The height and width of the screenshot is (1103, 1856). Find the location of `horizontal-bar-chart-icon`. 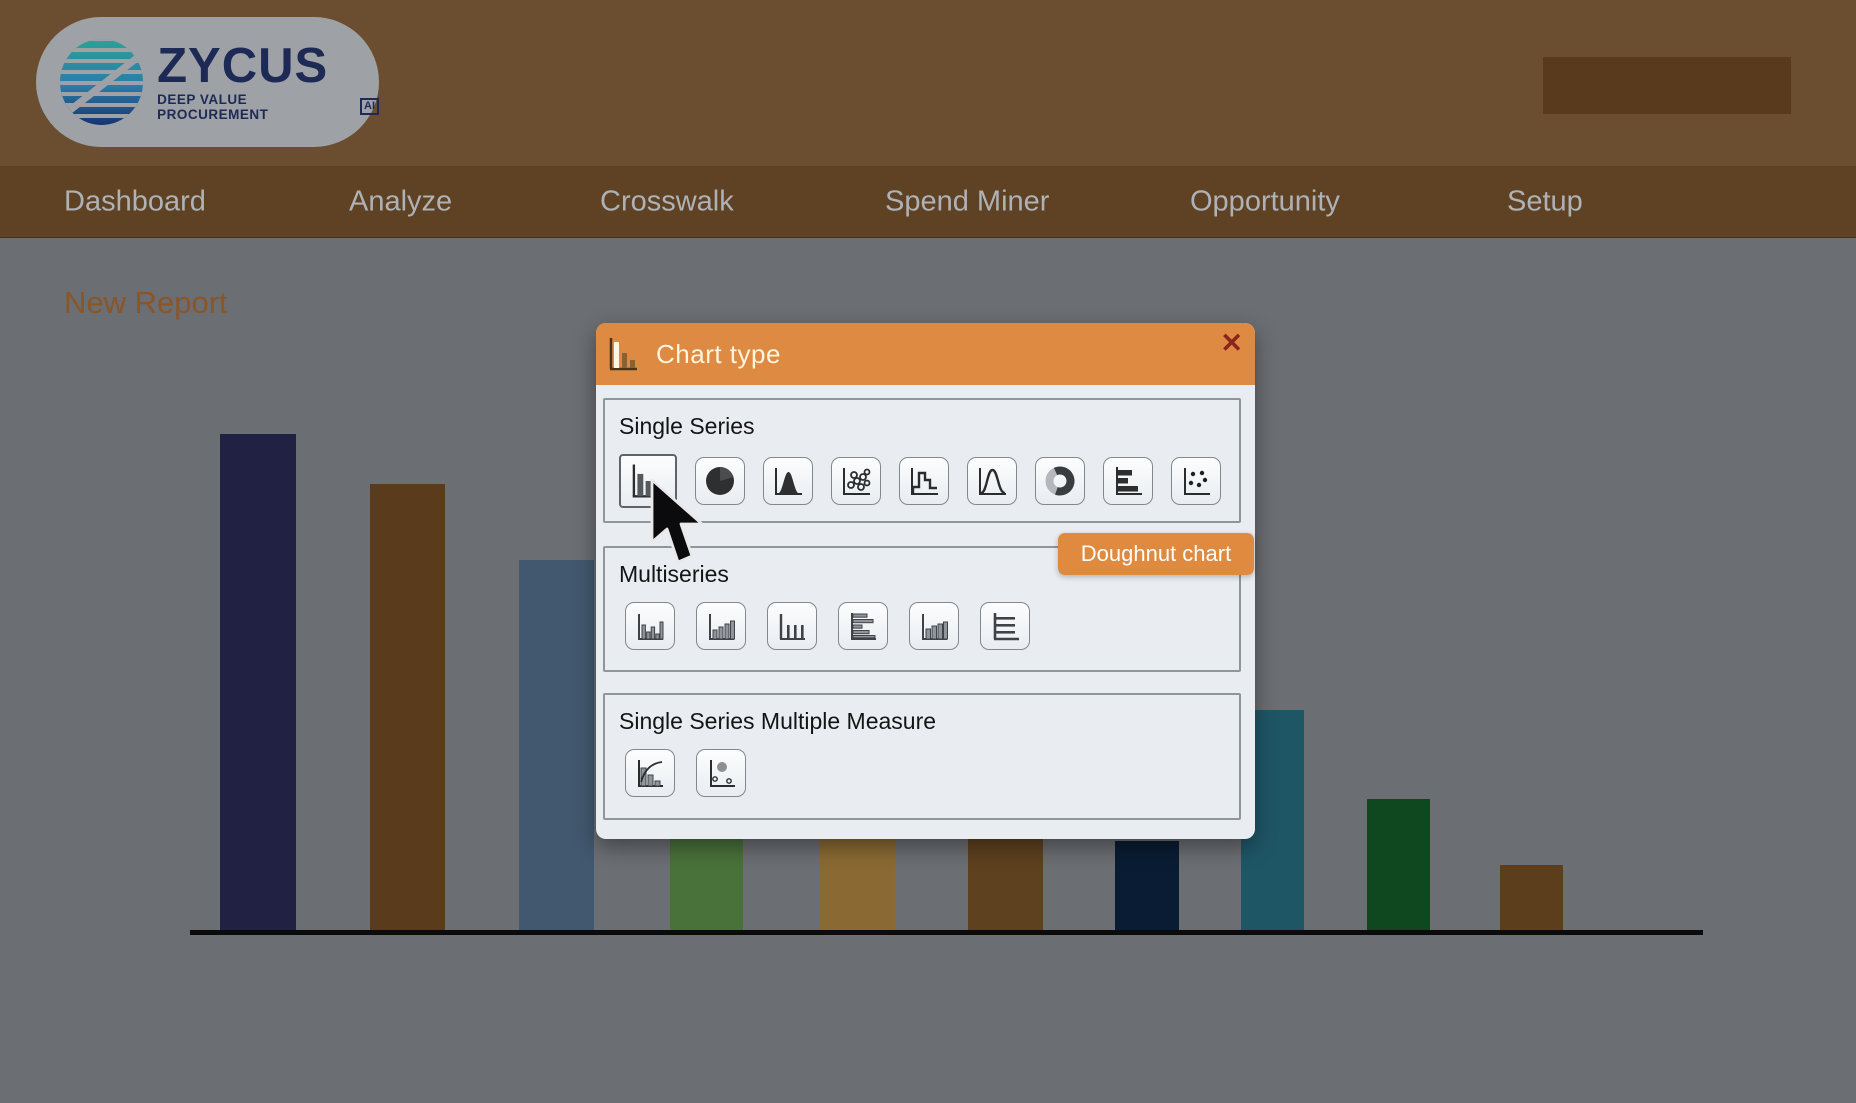

horizontal-bar-chart-icon is located at coordinates (1129, 481).